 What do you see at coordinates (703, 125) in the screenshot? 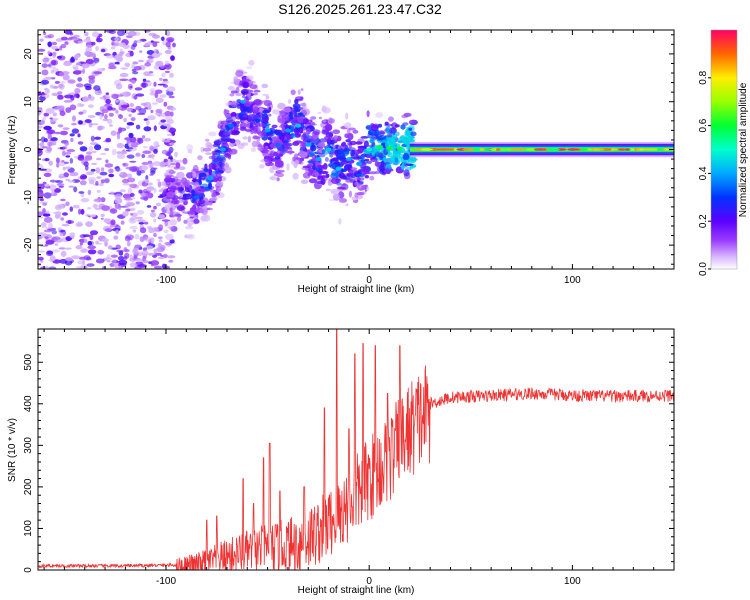
I see `colorbar-tick-label: 0.6` at bounding box center [703, 125].